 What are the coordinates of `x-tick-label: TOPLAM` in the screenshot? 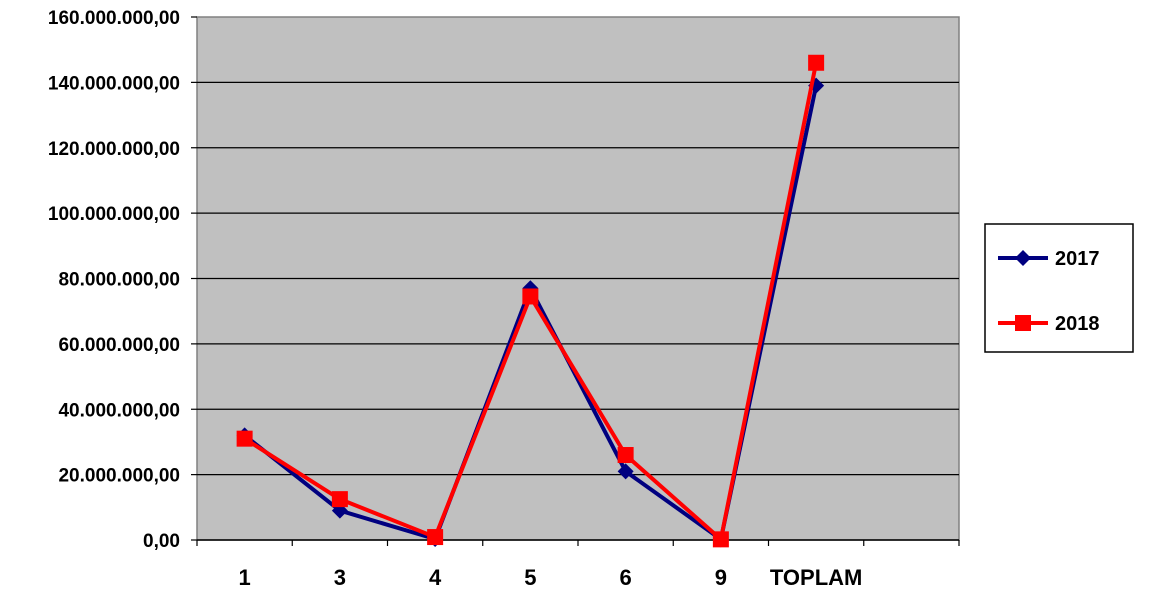 It's located at (816, 577).